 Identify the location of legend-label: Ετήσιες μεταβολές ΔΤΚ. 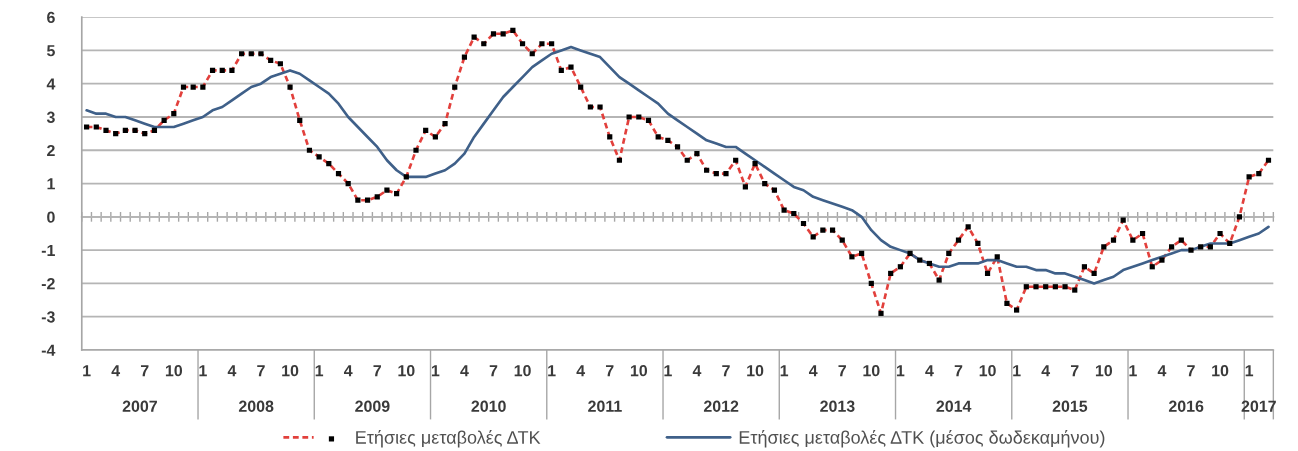
(448, 439).